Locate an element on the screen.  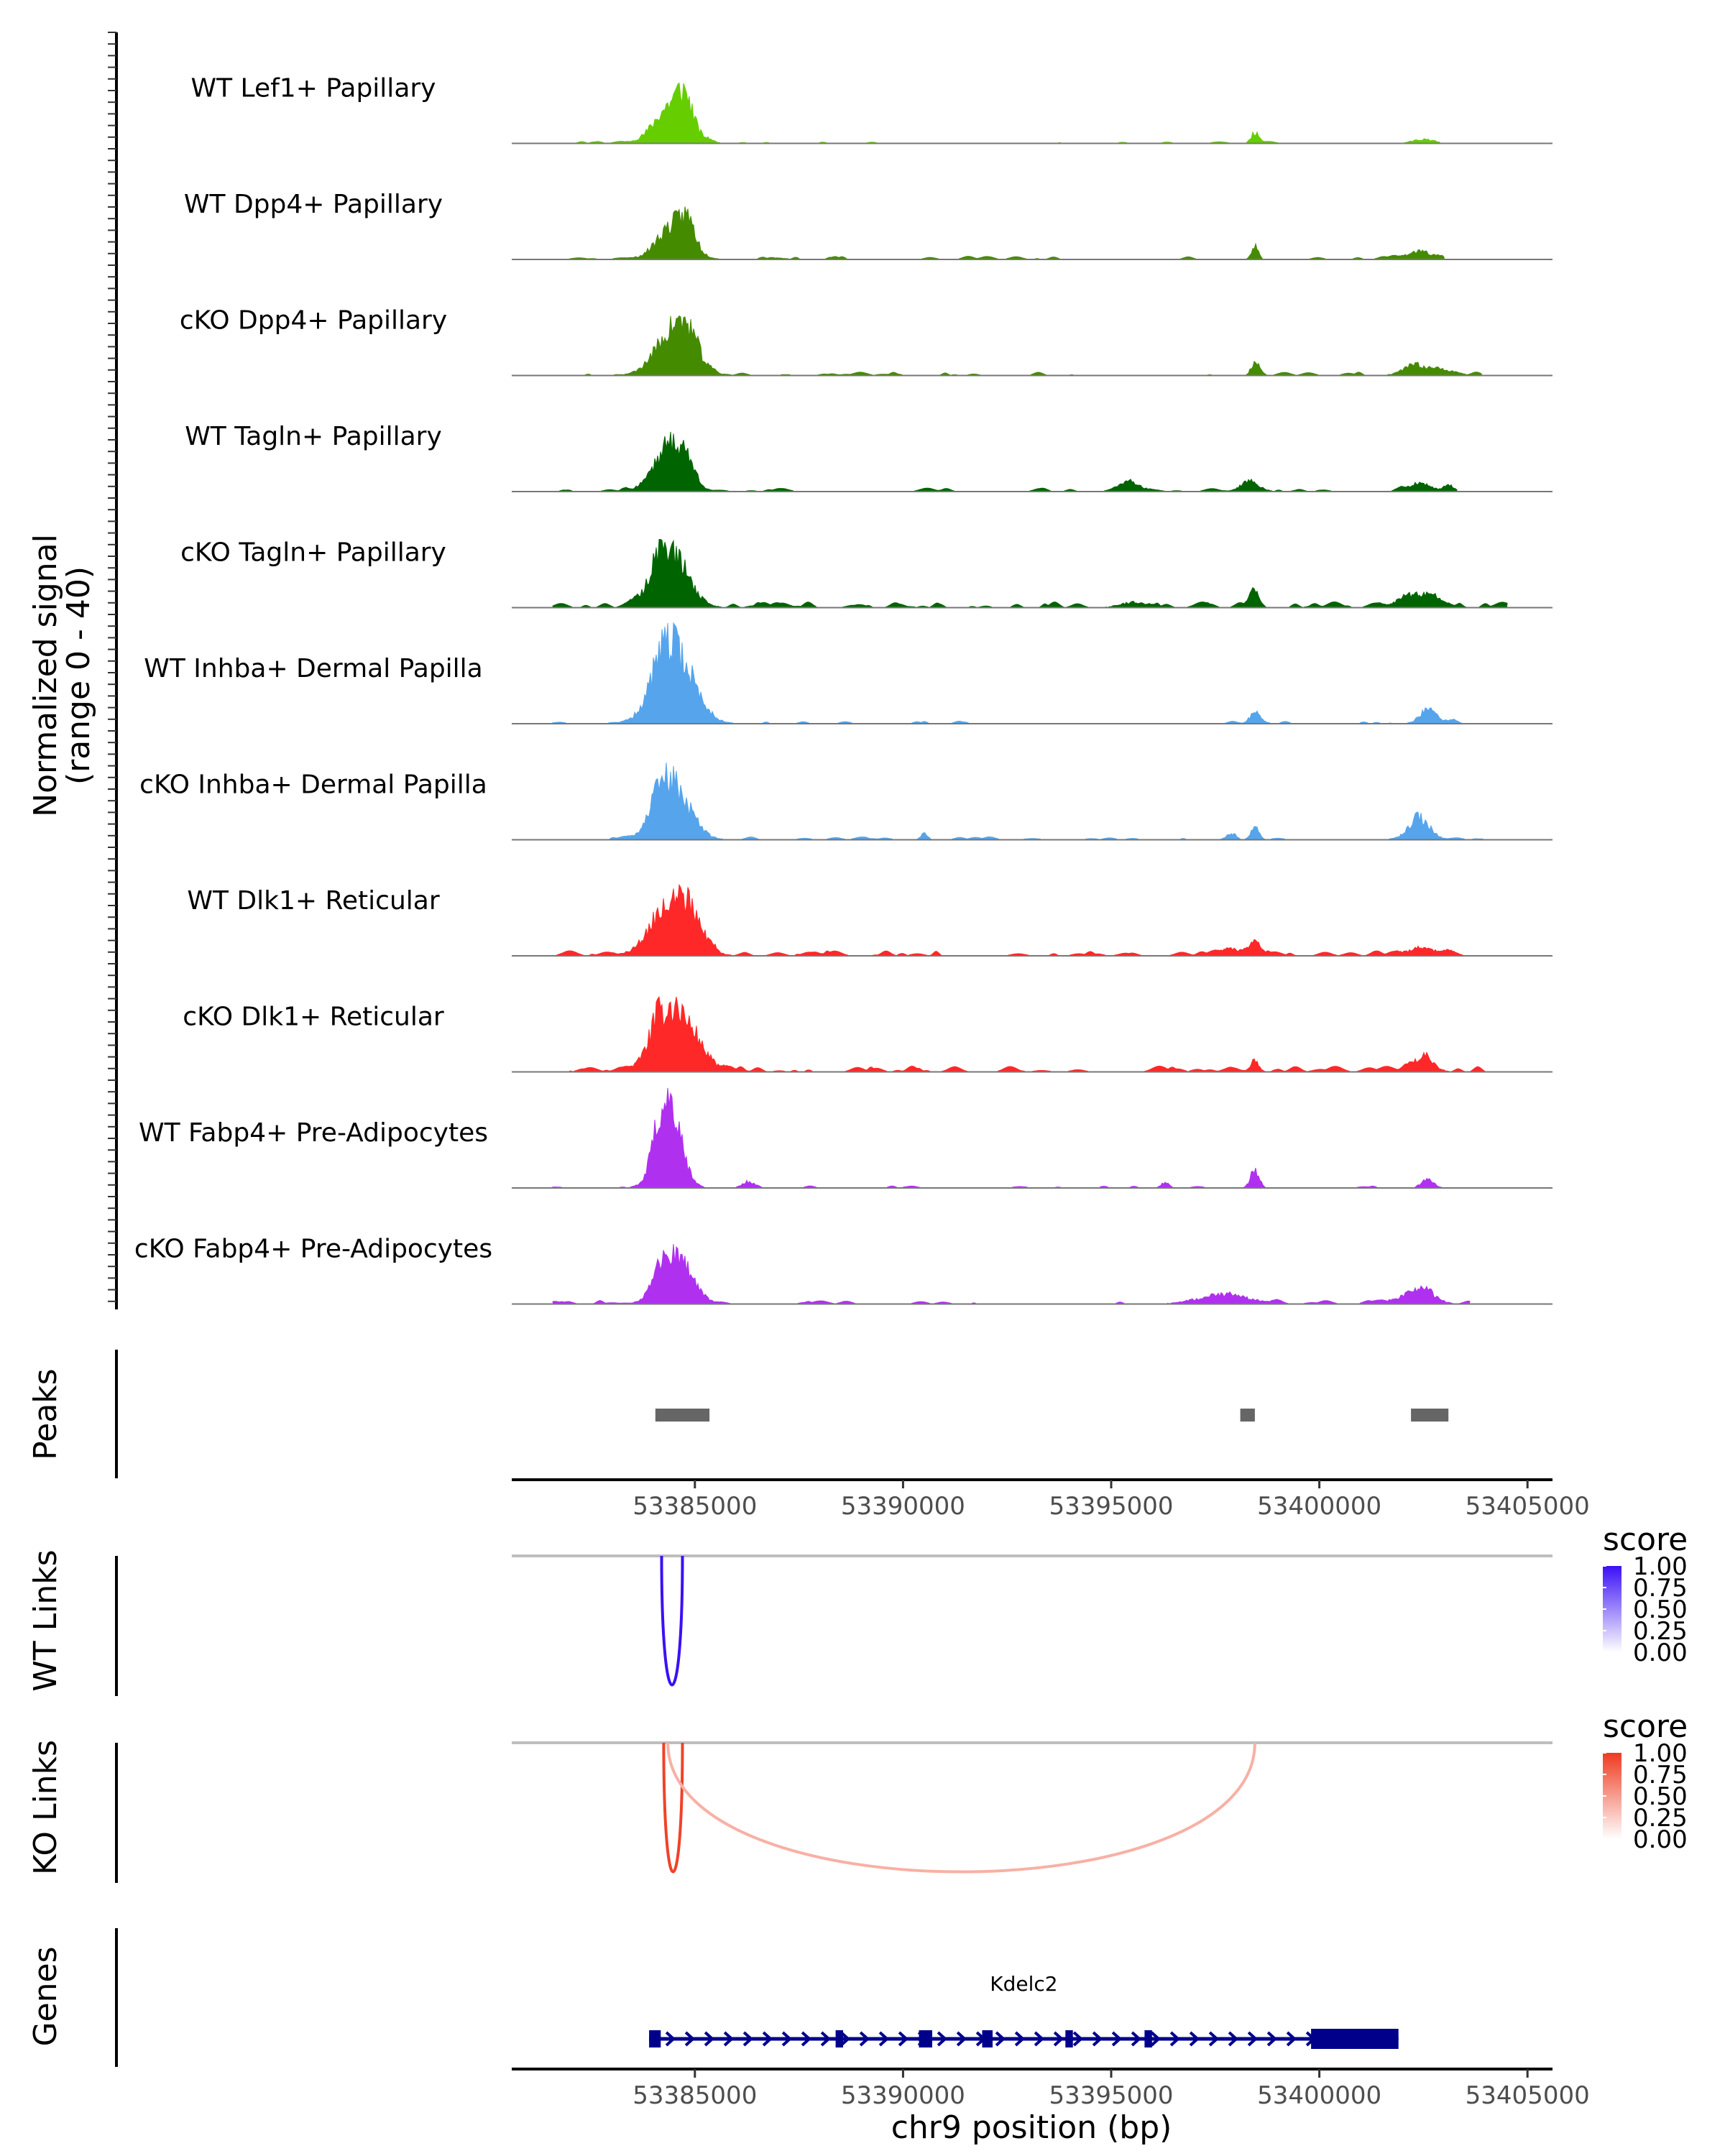
peaks-label-group: Peaks is located at coordinates (45, 1414).